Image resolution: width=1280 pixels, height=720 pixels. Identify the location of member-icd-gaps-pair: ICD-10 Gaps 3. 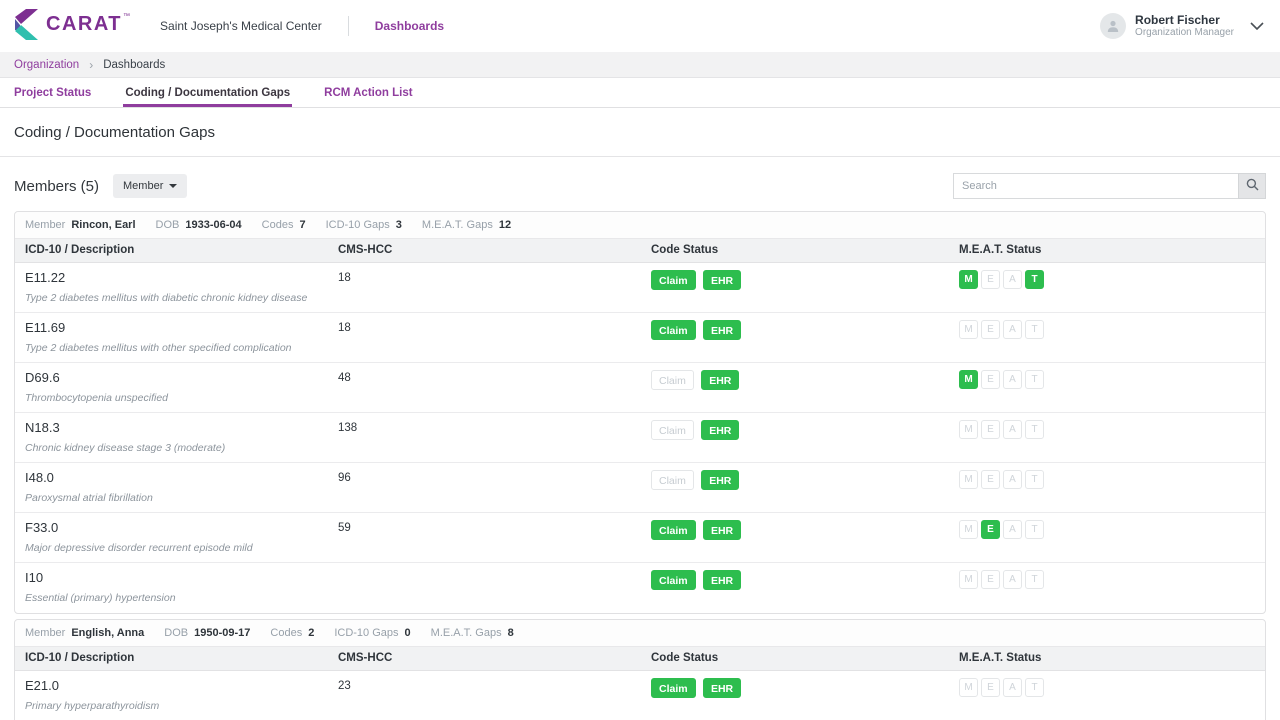
(364, 225).